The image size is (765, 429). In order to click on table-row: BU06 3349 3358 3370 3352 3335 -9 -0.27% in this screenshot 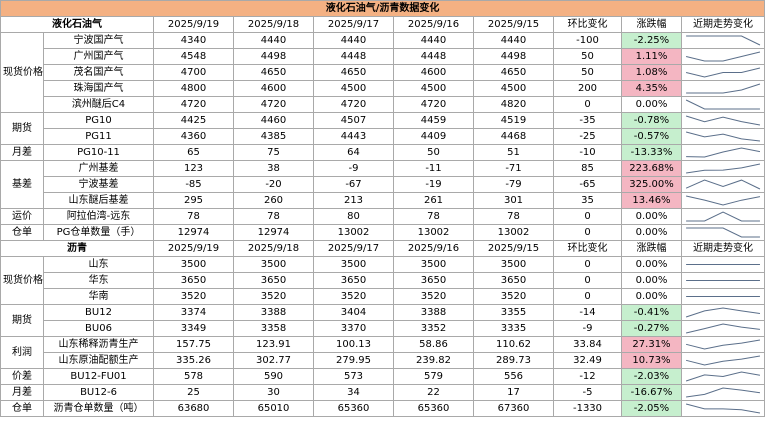, I will do `click(383, 328)`.